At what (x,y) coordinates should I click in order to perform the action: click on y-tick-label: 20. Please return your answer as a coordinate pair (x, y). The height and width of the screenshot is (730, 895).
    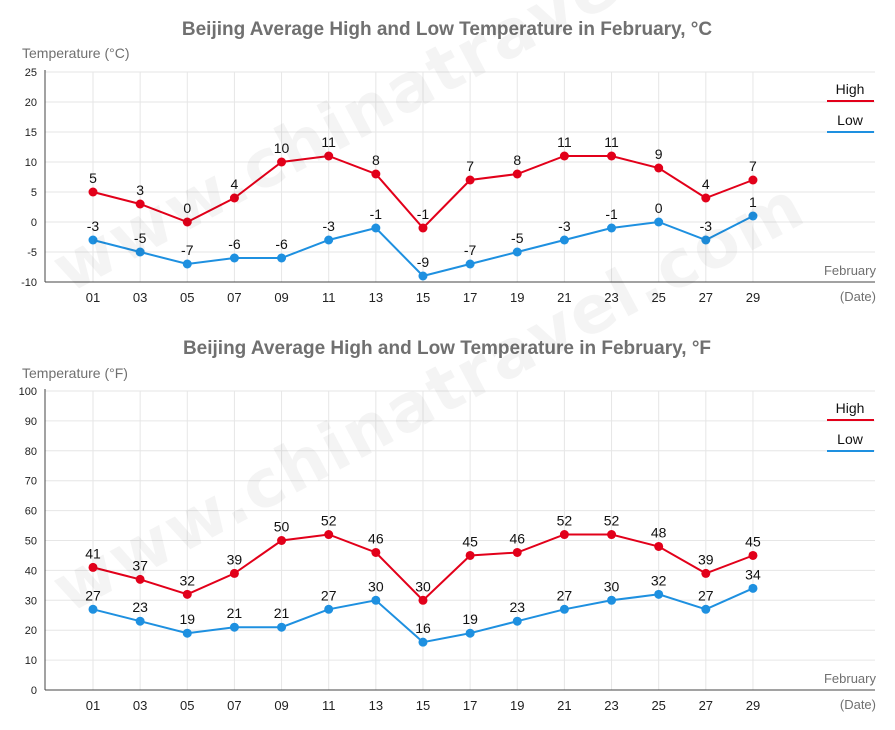
    Looking at the image, I should click on (31, 631).